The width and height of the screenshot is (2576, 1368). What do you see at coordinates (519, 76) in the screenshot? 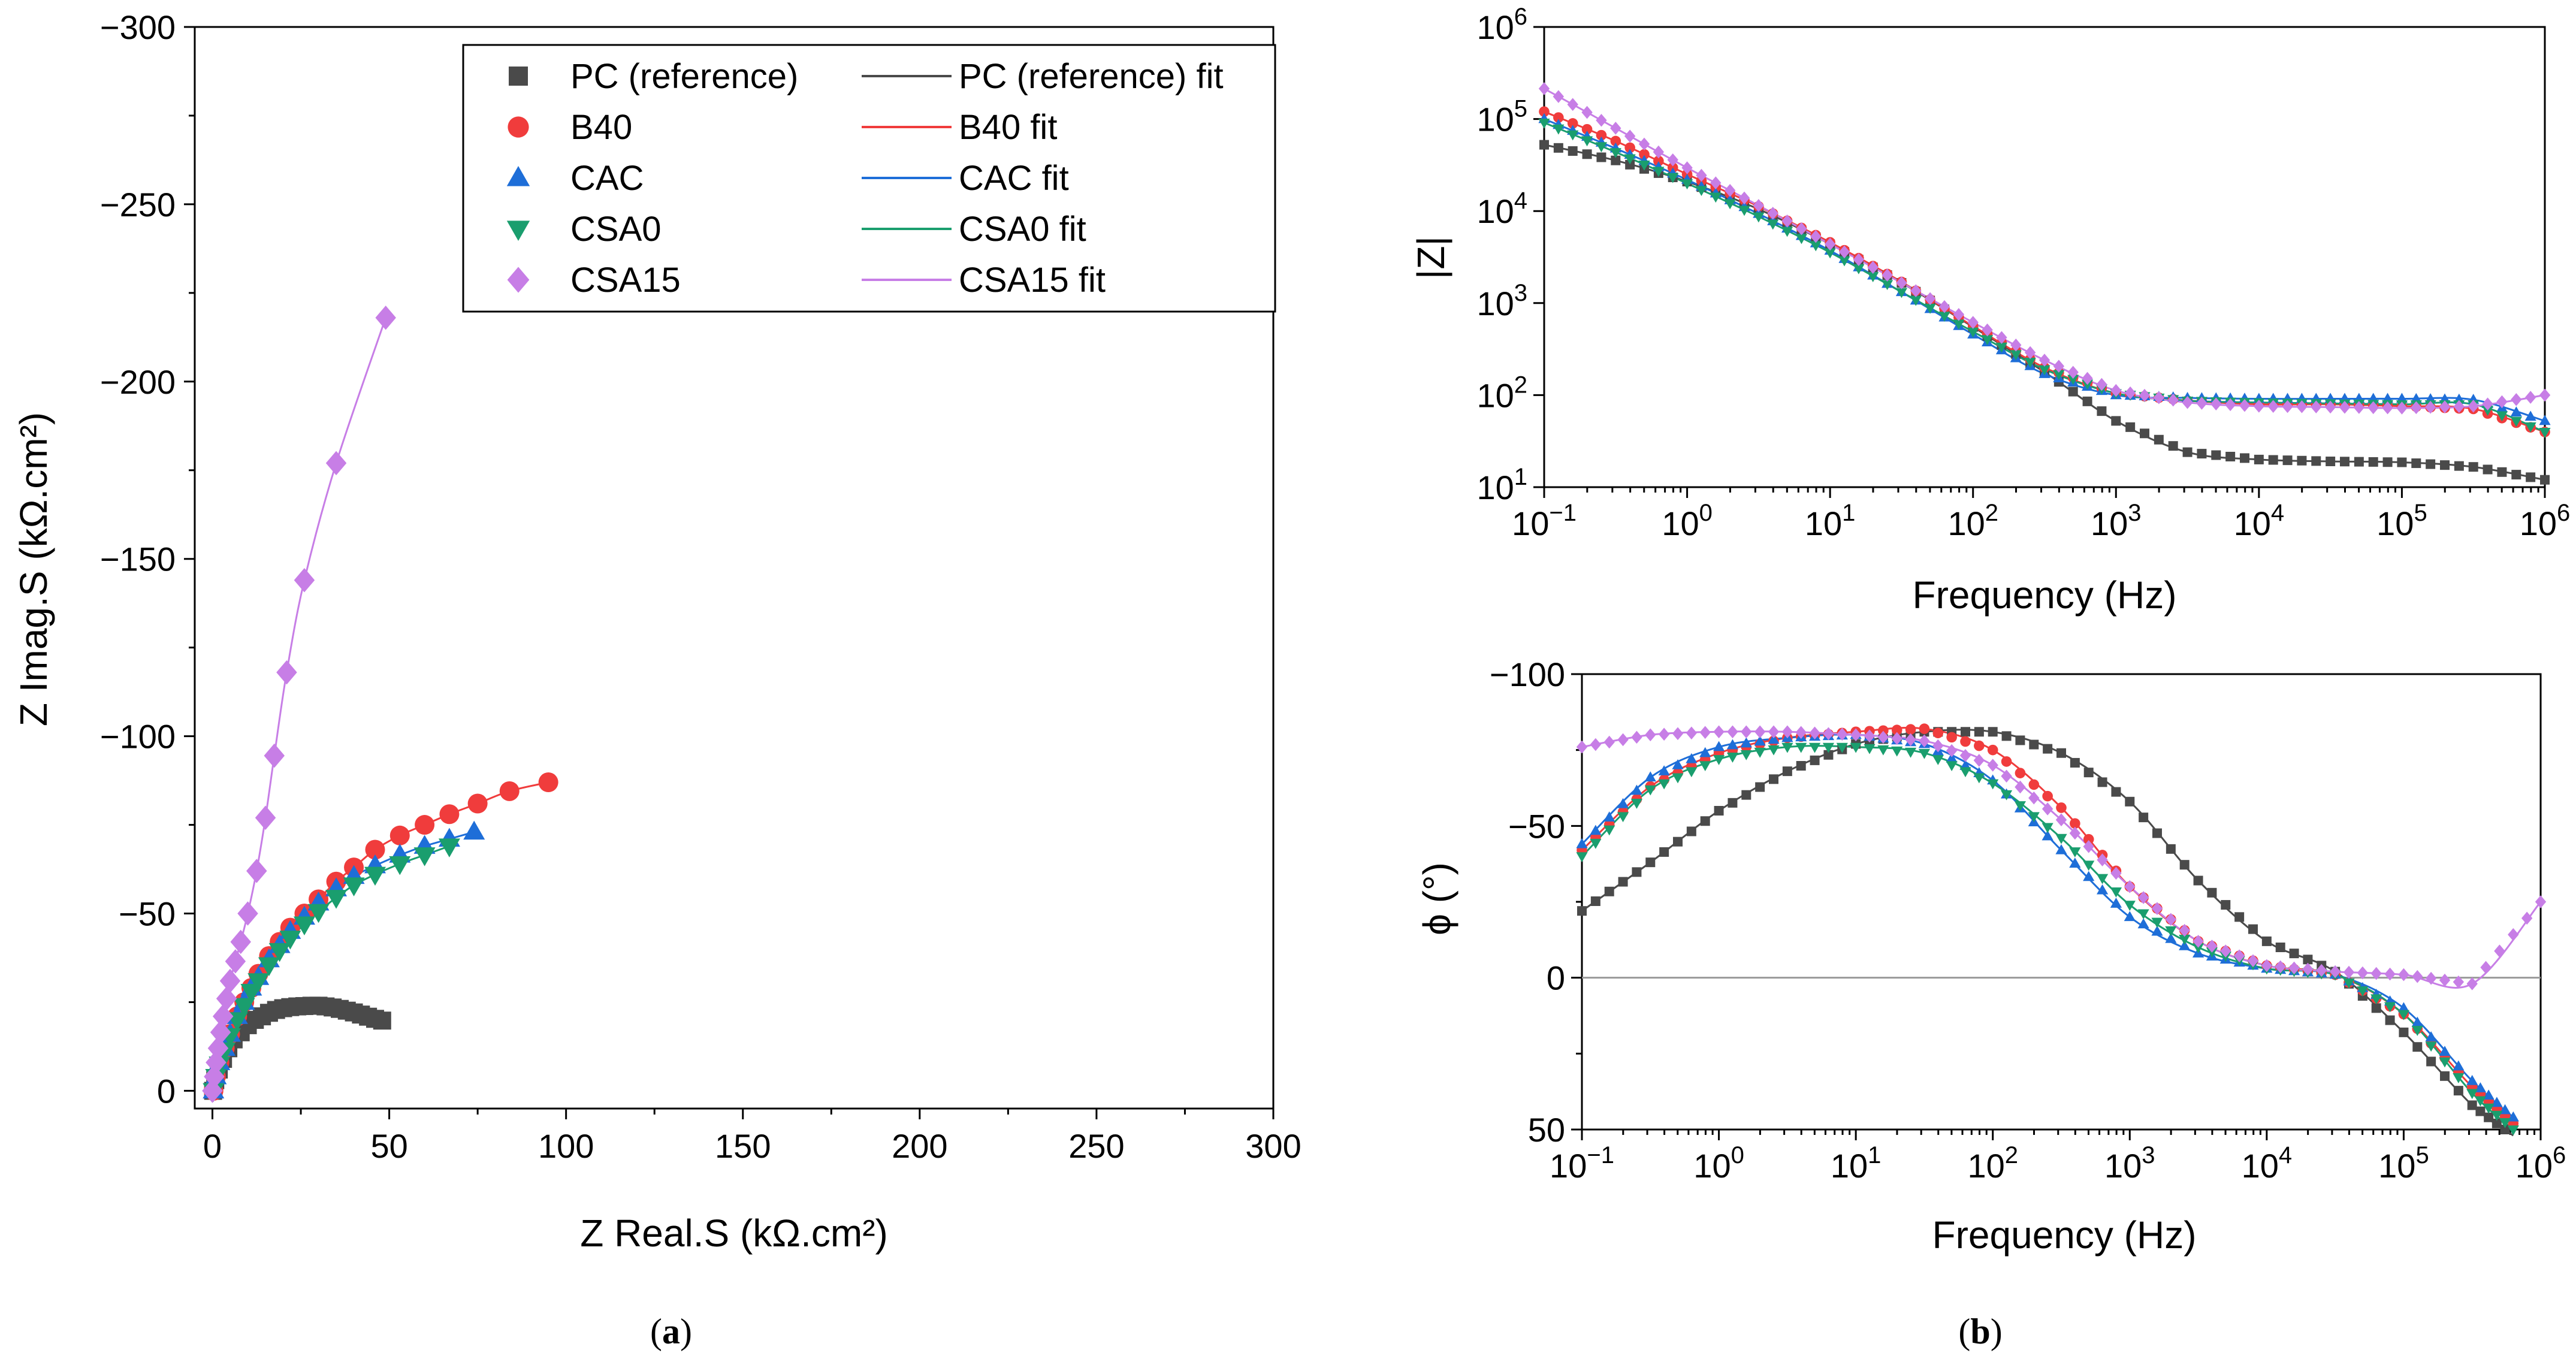
I see `legend-marker-pc` at bounding box center [519, 76].